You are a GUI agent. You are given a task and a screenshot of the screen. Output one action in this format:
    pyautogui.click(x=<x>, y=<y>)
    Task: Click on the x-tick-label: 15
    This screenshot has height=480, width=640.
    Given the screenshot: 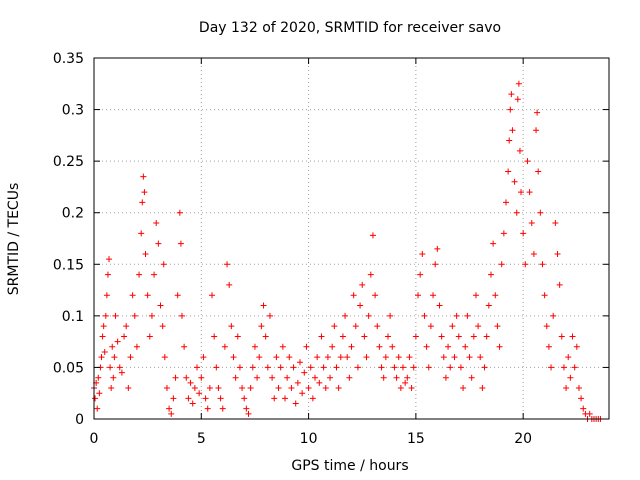 What is the action you would take?
    pyautogui.click(x=416, y=439)
    